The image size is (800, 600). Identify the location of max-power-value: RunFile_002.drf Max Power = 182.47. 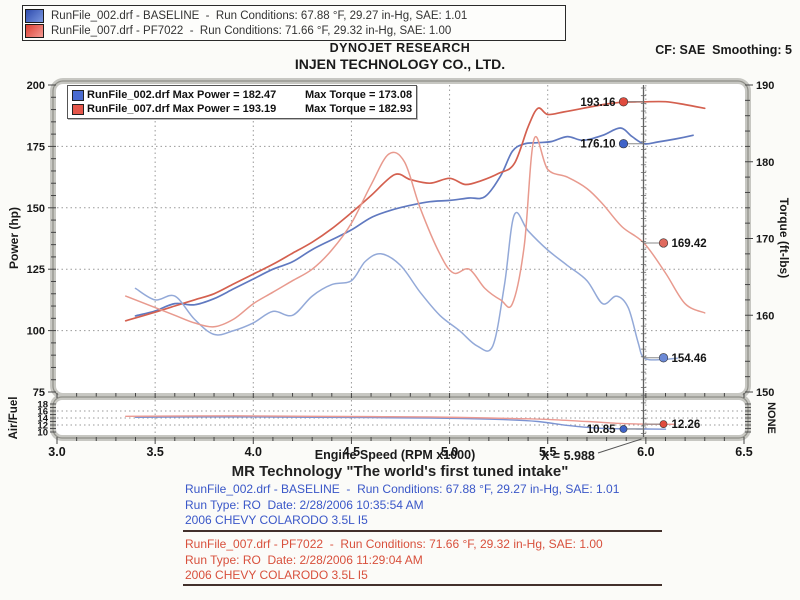
(182, 95).